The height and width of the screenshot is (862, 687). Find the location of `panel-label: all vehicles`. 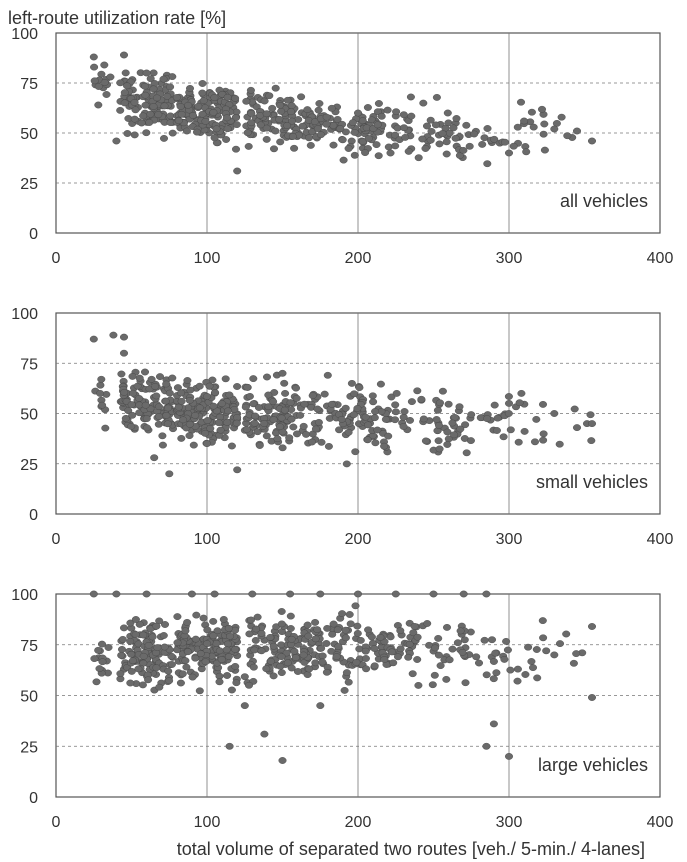

panel-label: all vehicles is located at coordinates (604, 201).